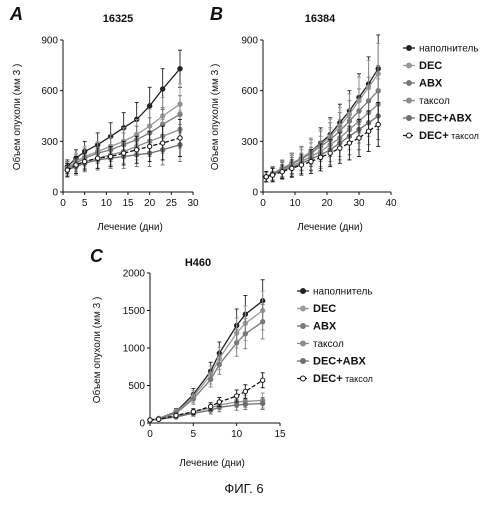 The width and height of the screenshot is (488, 505). What do you see at coordinates (340, 362) in the screenshot?
I see `legend-label: DEC+ABX` at bounding box center [340, 362].